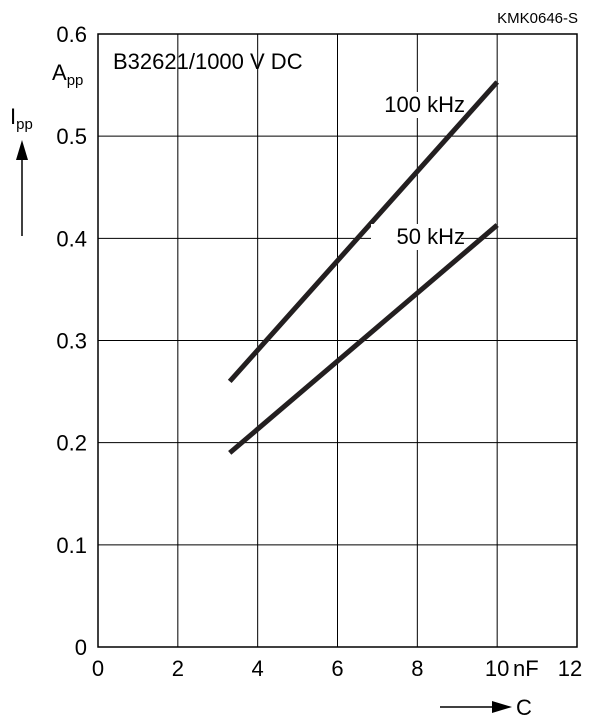  Describe the element at coordinates (526, 668) in the screenshot. I see `x-axis-unit: nF` at that location.